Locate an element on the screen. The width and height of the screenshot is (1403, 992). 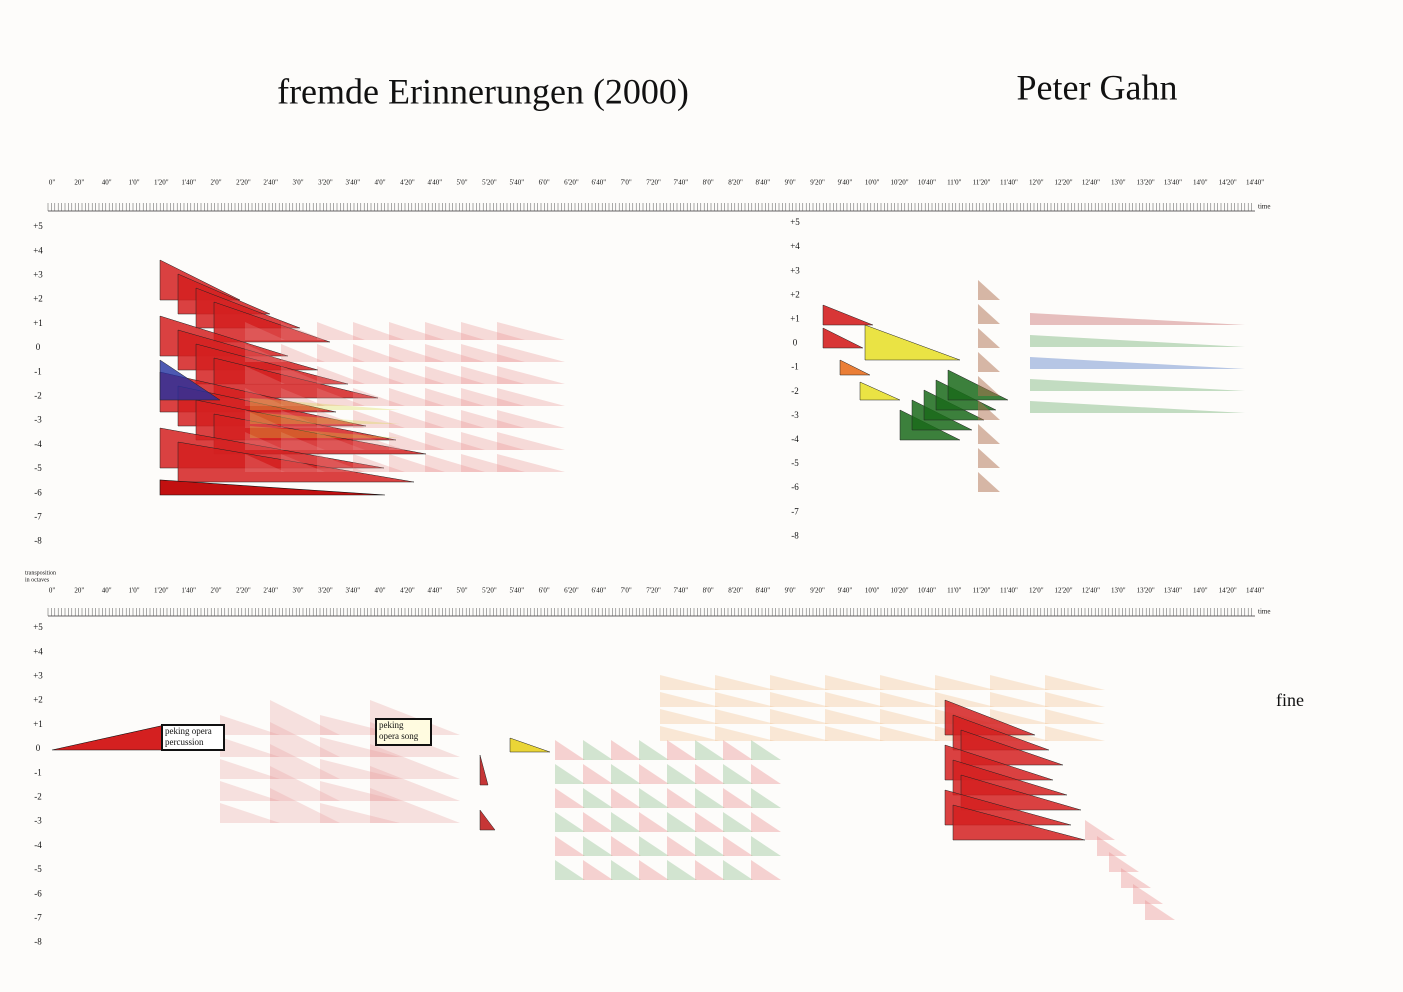
time-label: 8'40" is located at coordinates (763, 183).